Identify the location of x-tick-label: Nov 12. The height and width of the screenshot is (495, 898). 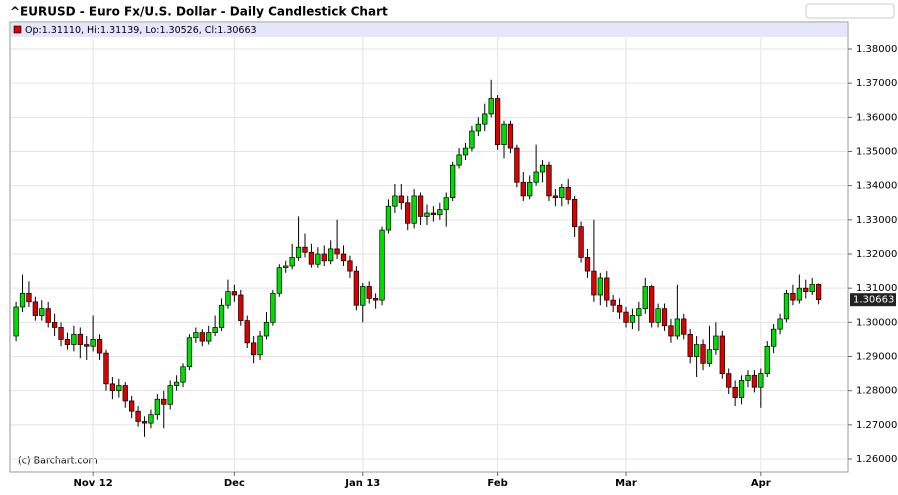
(93, 483).